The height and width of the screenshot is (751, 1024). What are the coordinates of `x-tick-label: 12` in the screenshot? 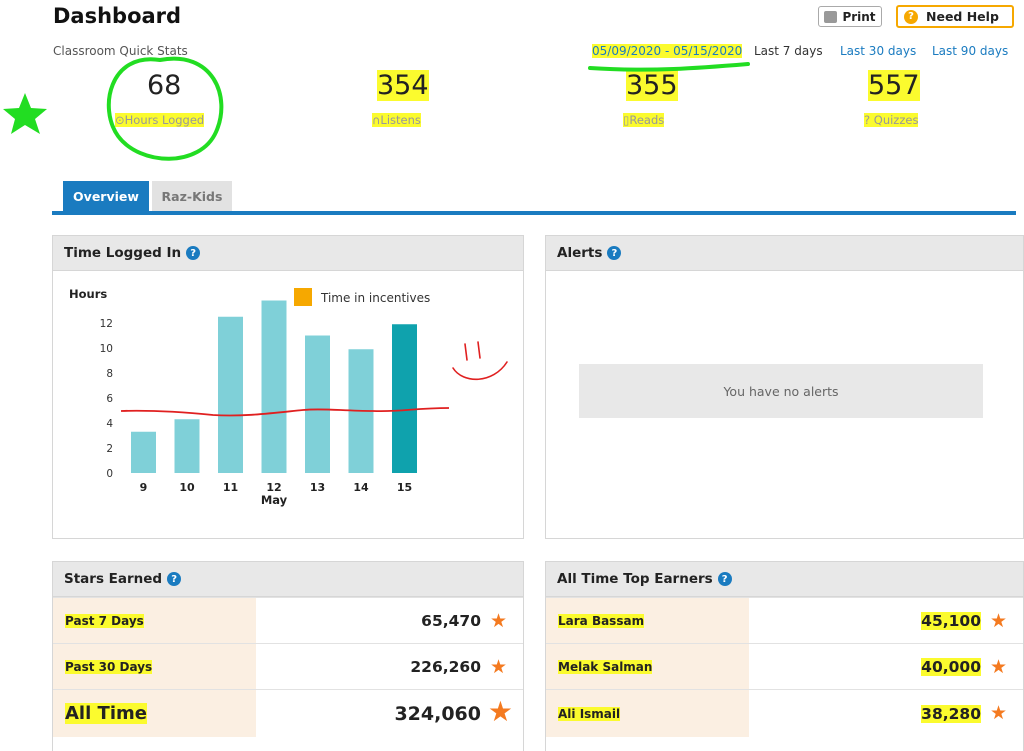 It's located at (273, 487).